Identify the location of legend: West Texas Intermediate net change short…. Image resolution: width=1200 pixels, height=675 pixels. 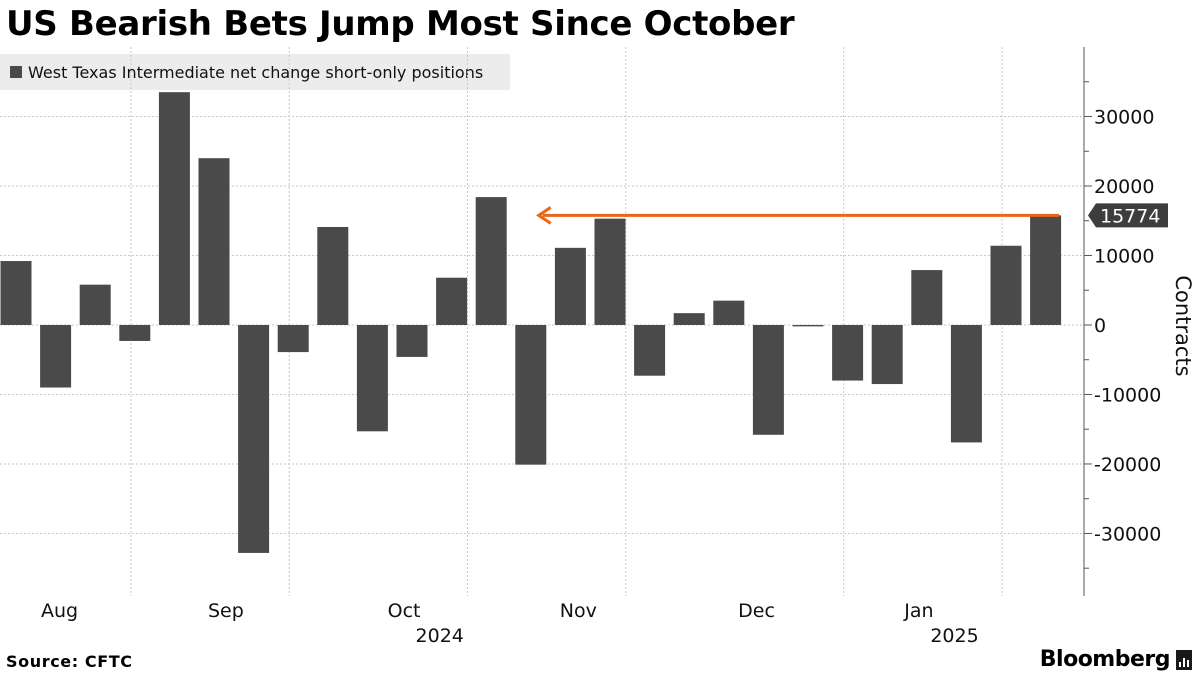
(255, 72).